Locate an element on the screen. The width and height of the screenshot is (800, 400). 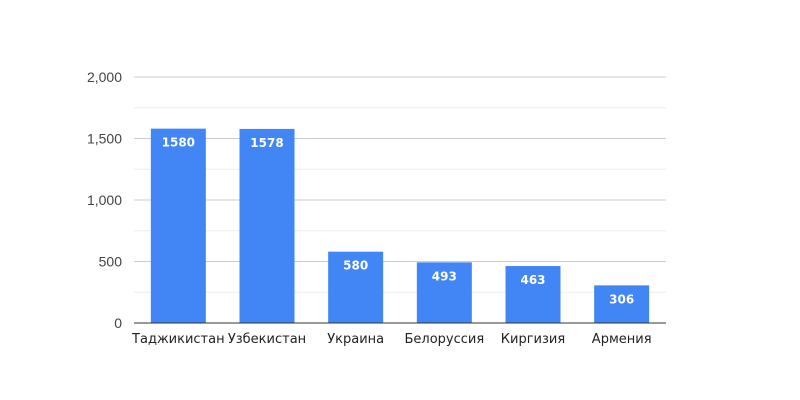
category-label: Армения is located at coordinates (622, 339).